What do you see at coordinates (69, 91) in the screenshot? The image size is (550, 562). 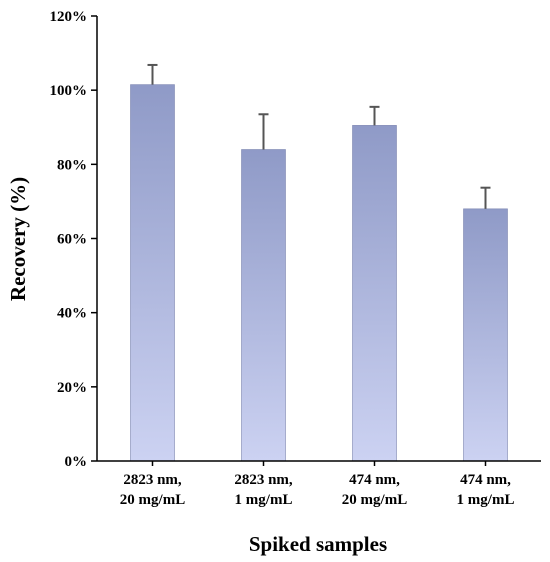 I see `y-tick-label: 100%` at bounding box center [69, 91].